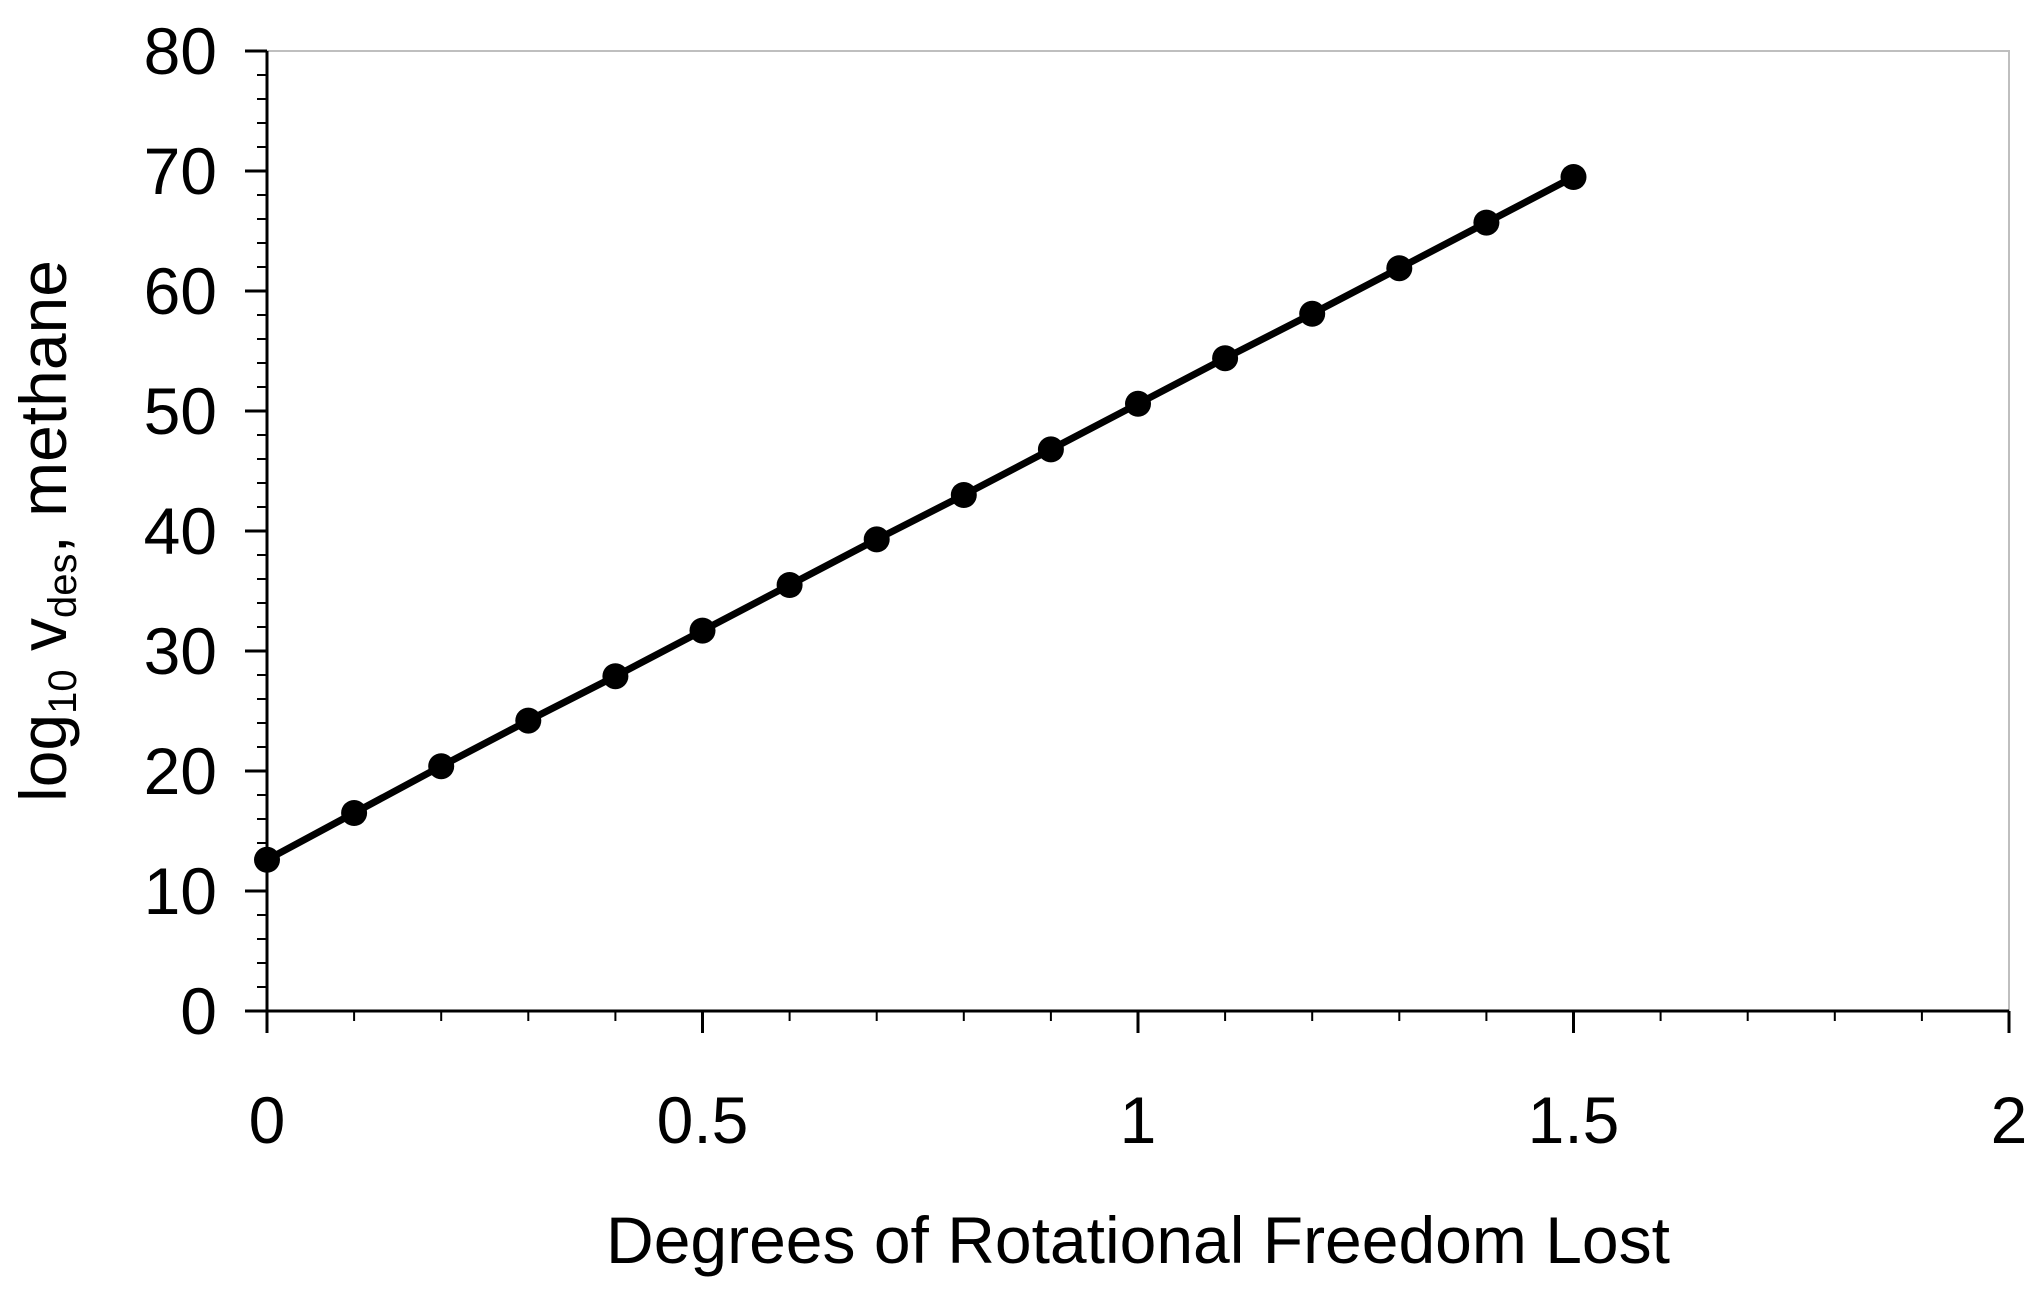 This screenshot has width=2039, height=1291. What do you see at coordinates (43, 643) in the screenshot?
I see `y-axis-title-mid: v` at bounding box center [43, 643].